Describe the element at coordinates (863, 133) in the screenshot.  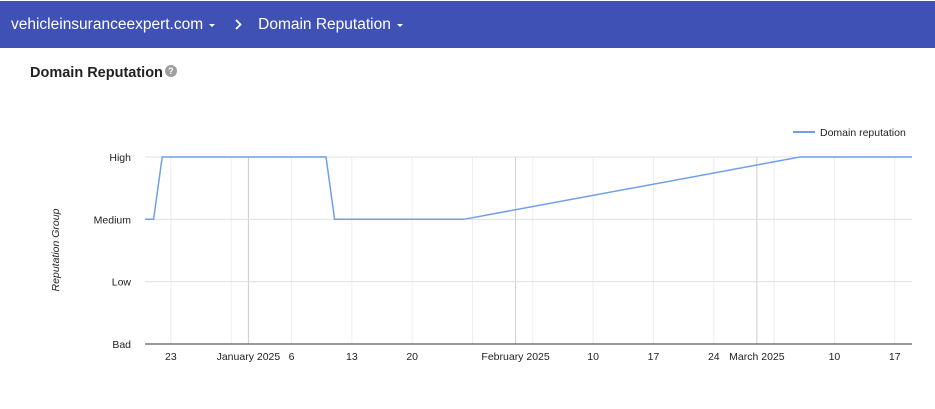
I see `legend-label: Domain reputation` at that location.